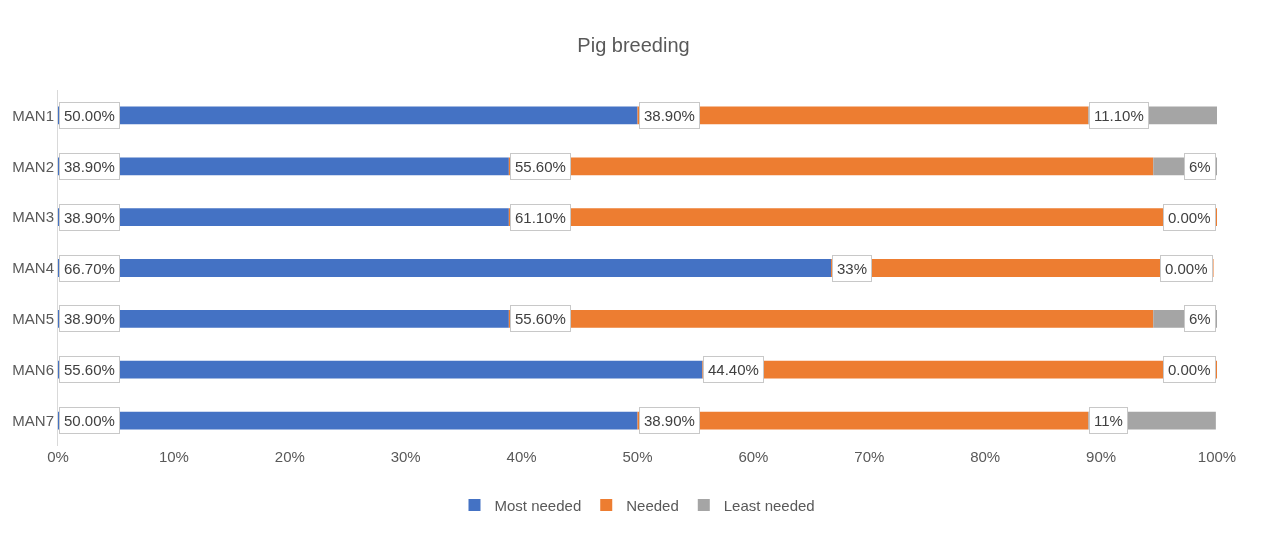 This screenshot has height=536, width=1267. Describe the element at coordinates (769, 505) in the screenshot. I see `legend-label: Least needed` at that location.